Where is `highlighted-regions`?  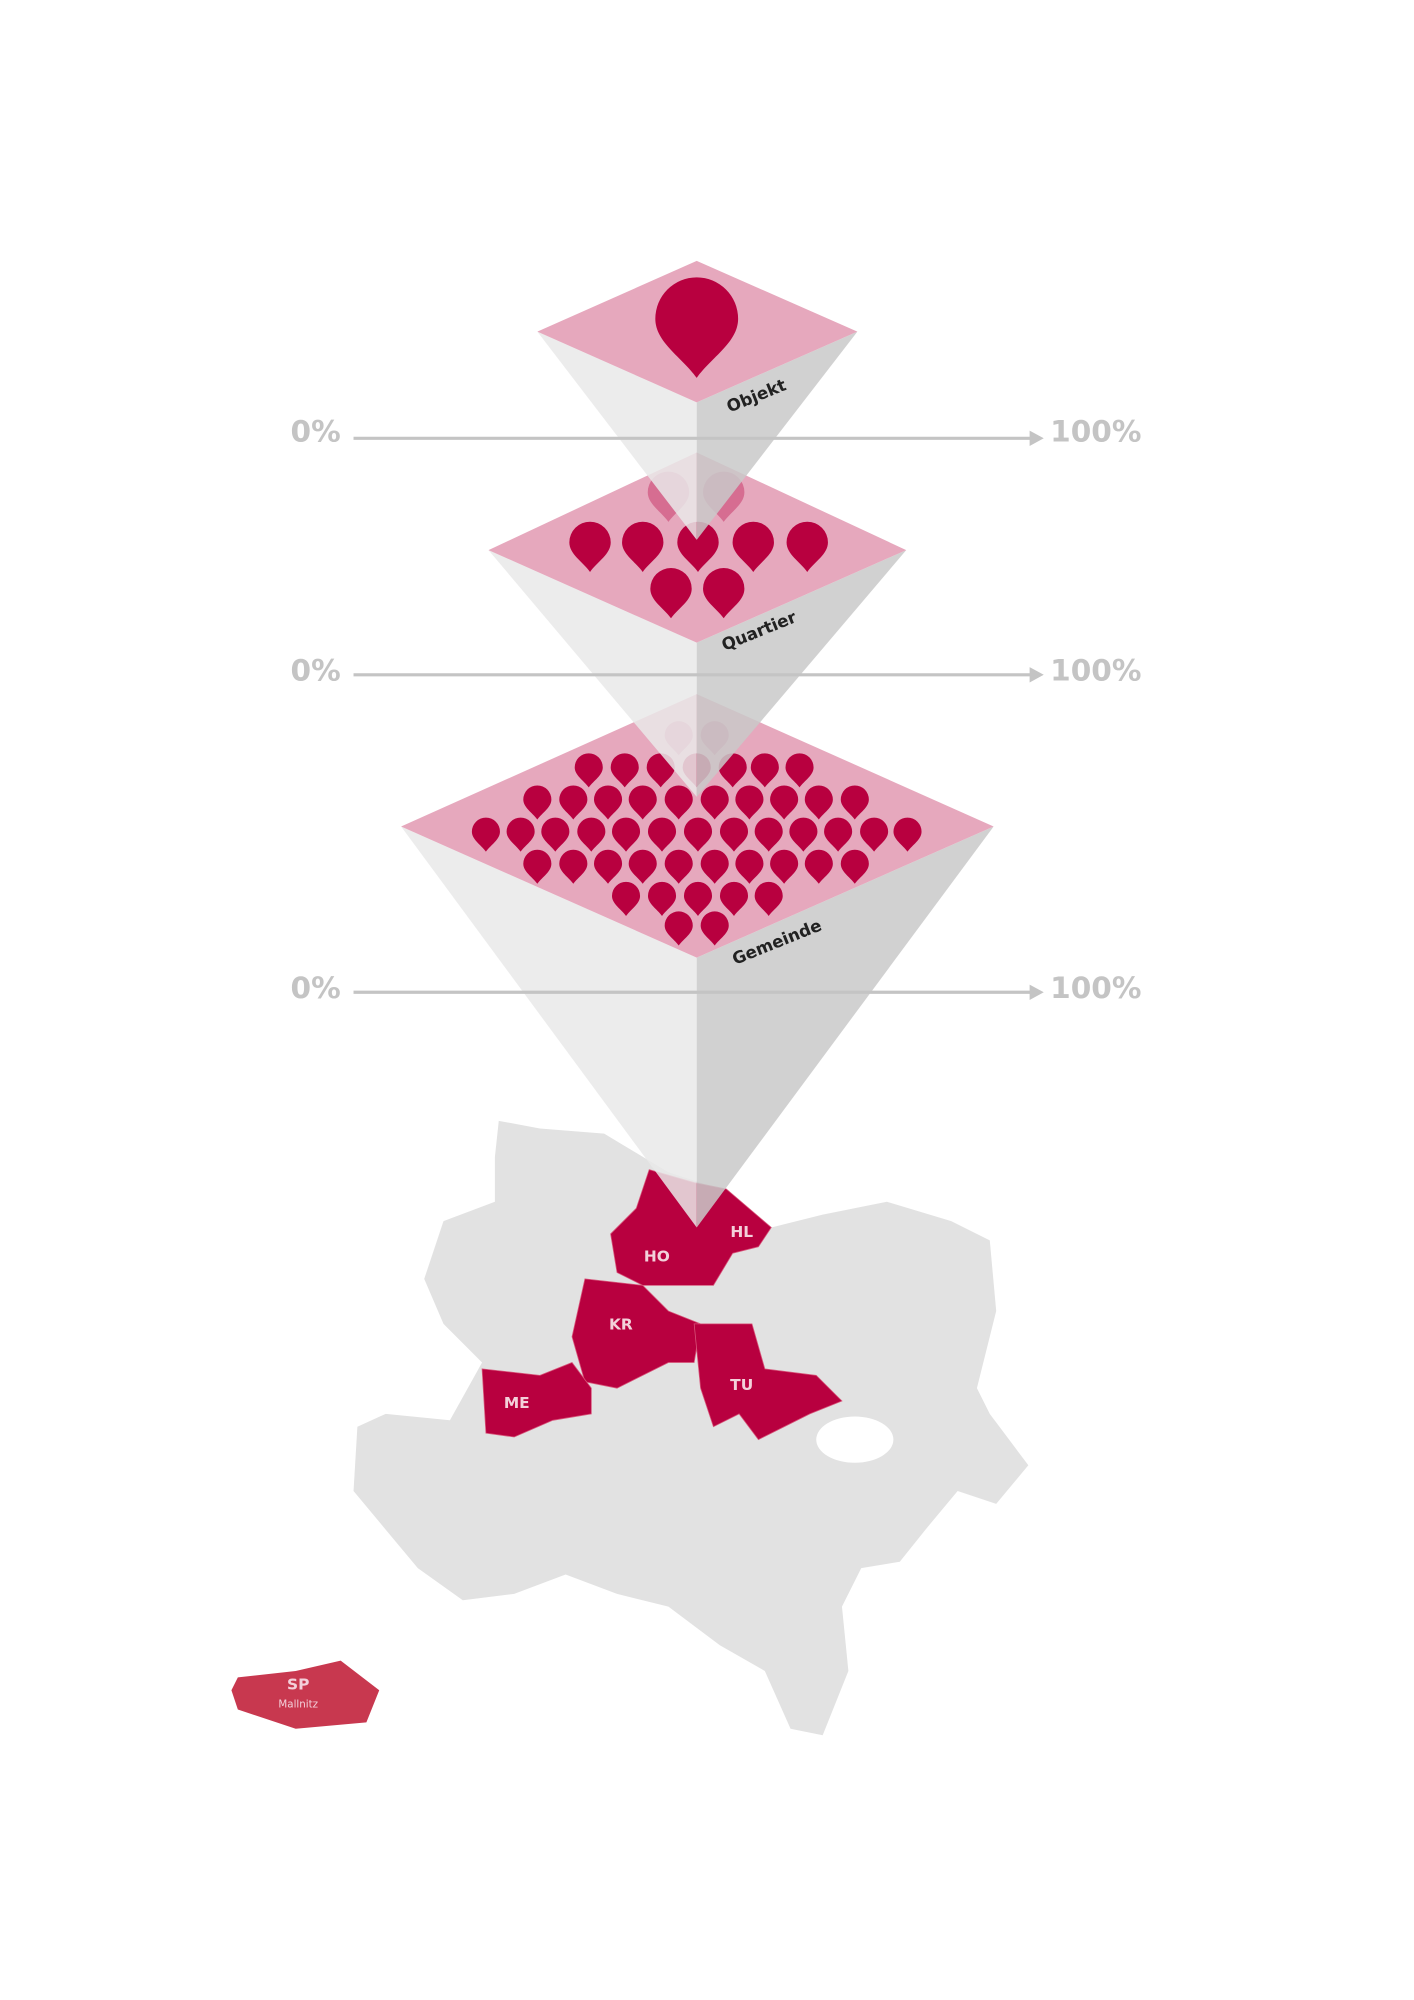 highlighted-regions is located at coordinates (662, 1305).